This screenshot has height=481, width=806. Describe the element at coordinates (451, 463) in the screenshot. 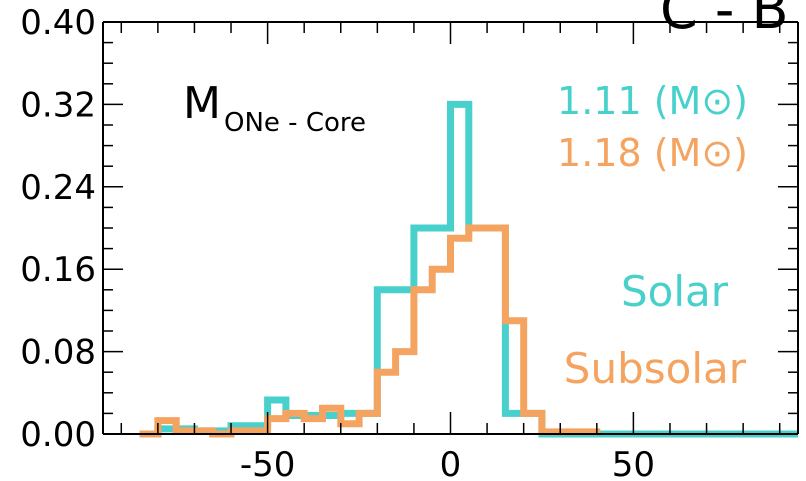

I see `x-tick-label: 0` at that location.